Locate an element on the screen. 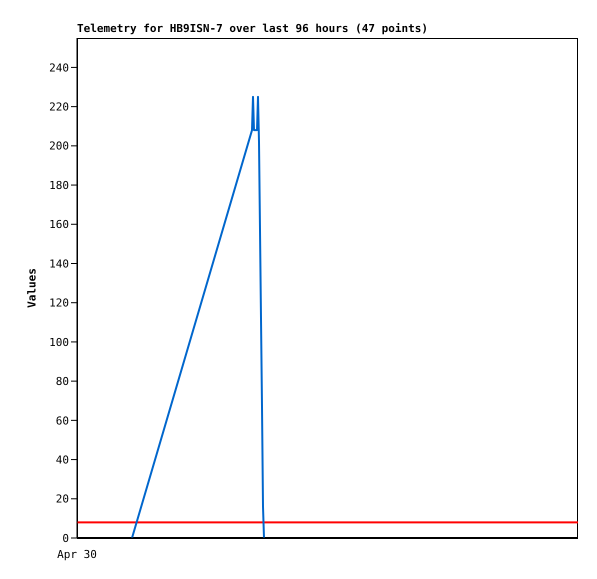 The height and width of the screenshot is (579, 597). y-tick-label: 60 is located at coordinates (62, 421).